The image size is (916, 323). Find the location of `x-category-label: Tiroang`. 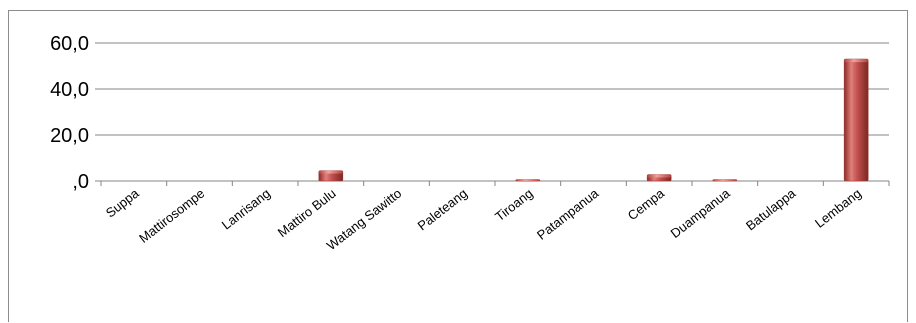

x-category-label: Tiroang is located at coordinates (514, 205).